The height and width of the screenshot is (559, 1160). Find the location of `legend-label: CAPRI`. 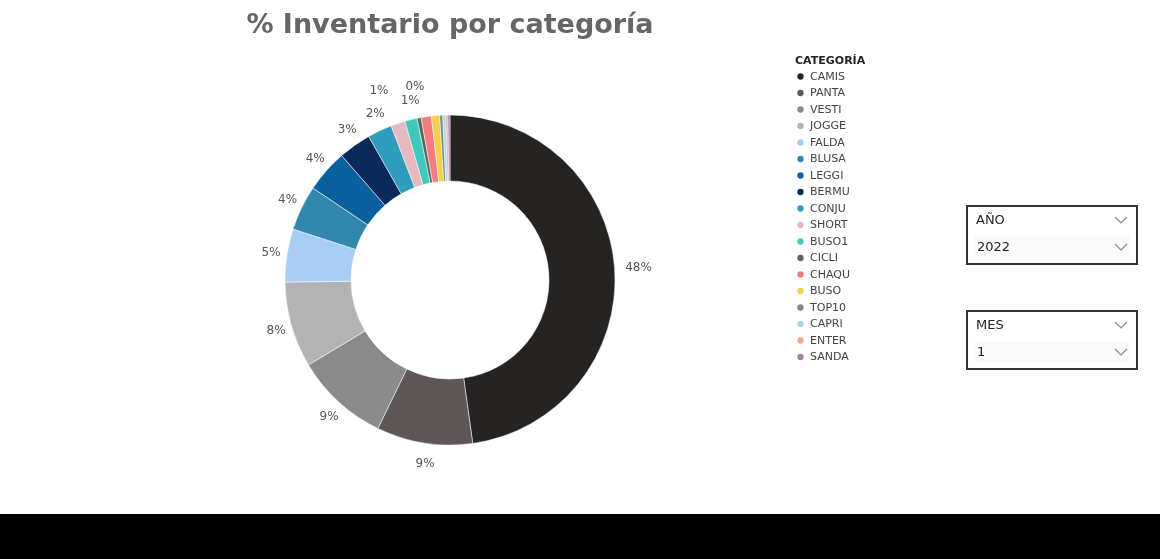

legend-label: CAPRI is located at coordinates (826, 323).